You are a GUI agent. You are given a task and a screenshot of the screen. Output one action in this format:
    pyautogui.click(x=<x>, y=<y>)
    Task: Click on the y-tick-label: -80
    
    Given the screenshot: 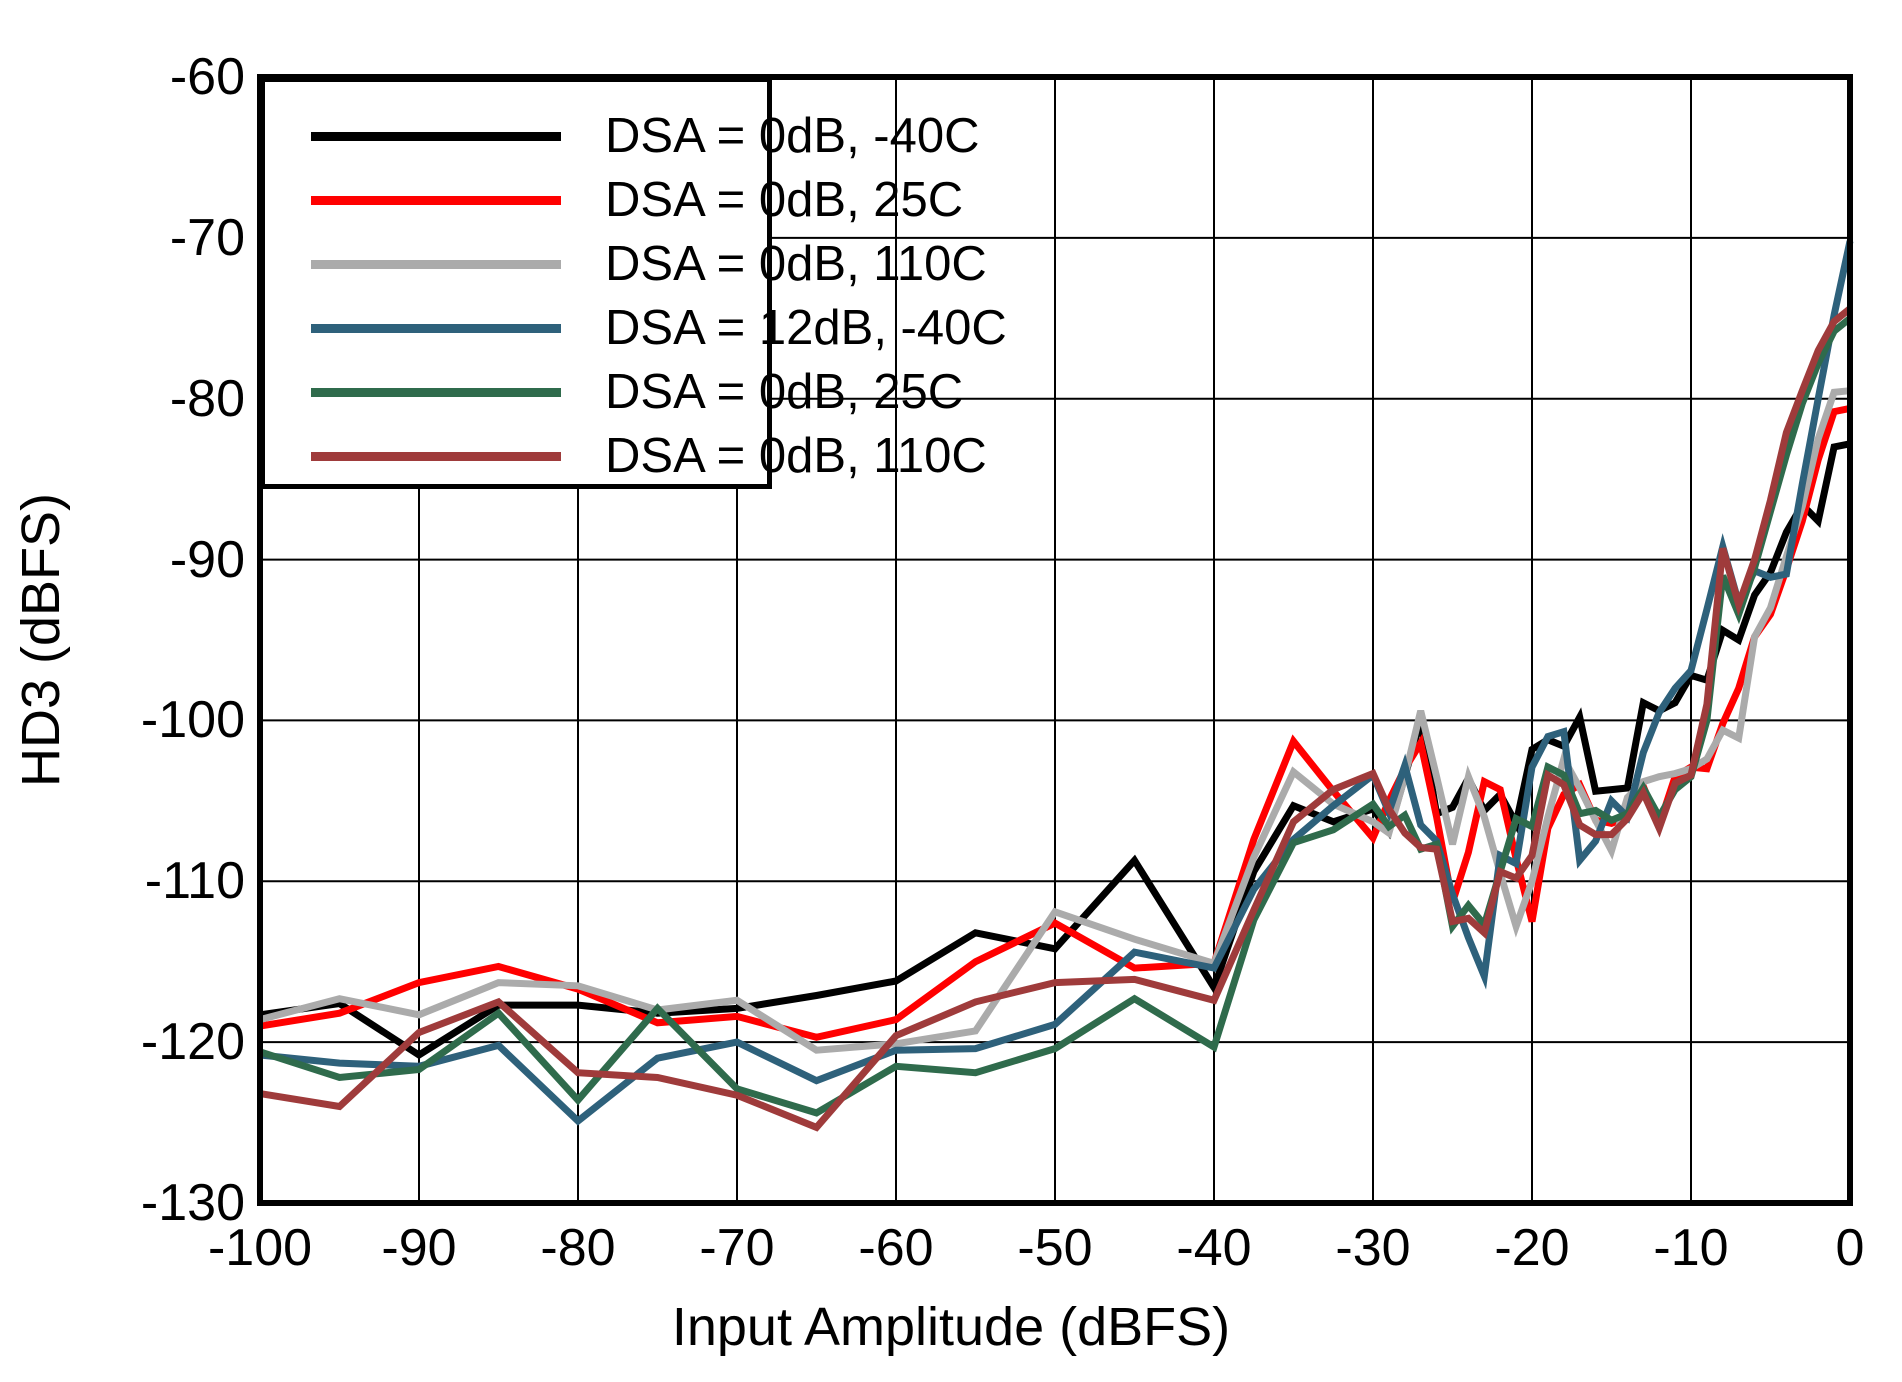 What is the action you would take?
    pyautogui.click(x=207, y=398)
    